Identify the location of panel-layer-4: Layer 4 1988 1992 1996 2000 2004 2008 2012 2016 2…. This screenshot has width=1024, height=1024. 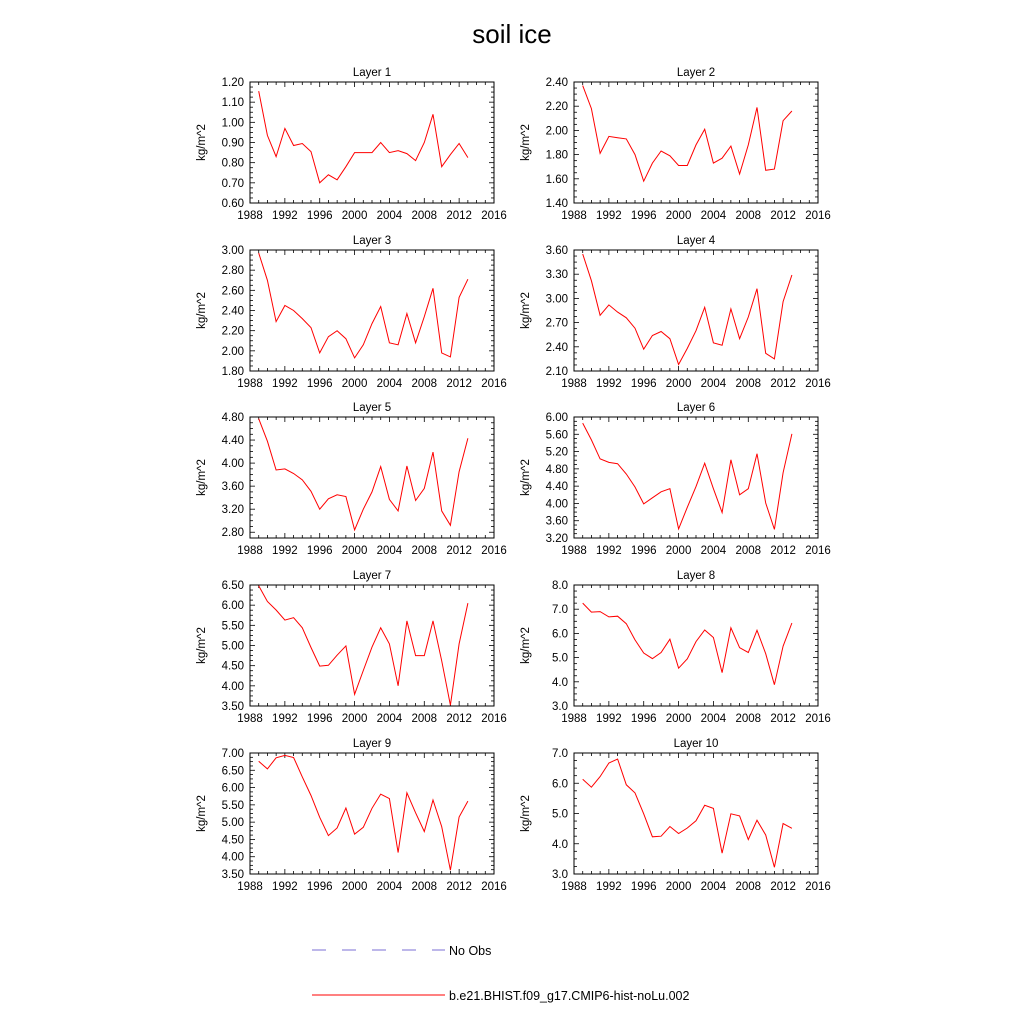
(675, 312).